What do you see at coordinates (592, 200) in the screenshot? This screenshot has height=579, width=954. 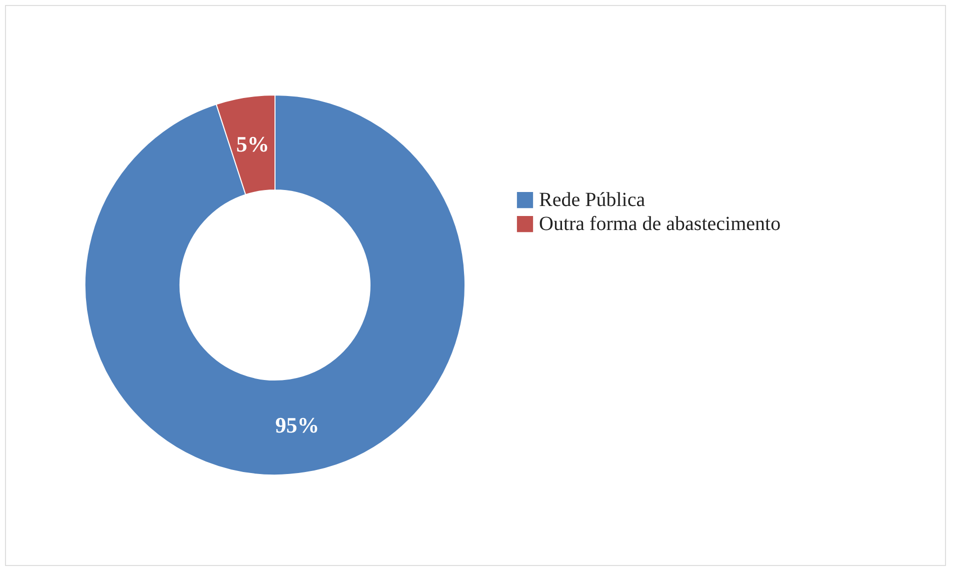 I see `legend-label: Rede Pública` at bounding box center [592, 200].